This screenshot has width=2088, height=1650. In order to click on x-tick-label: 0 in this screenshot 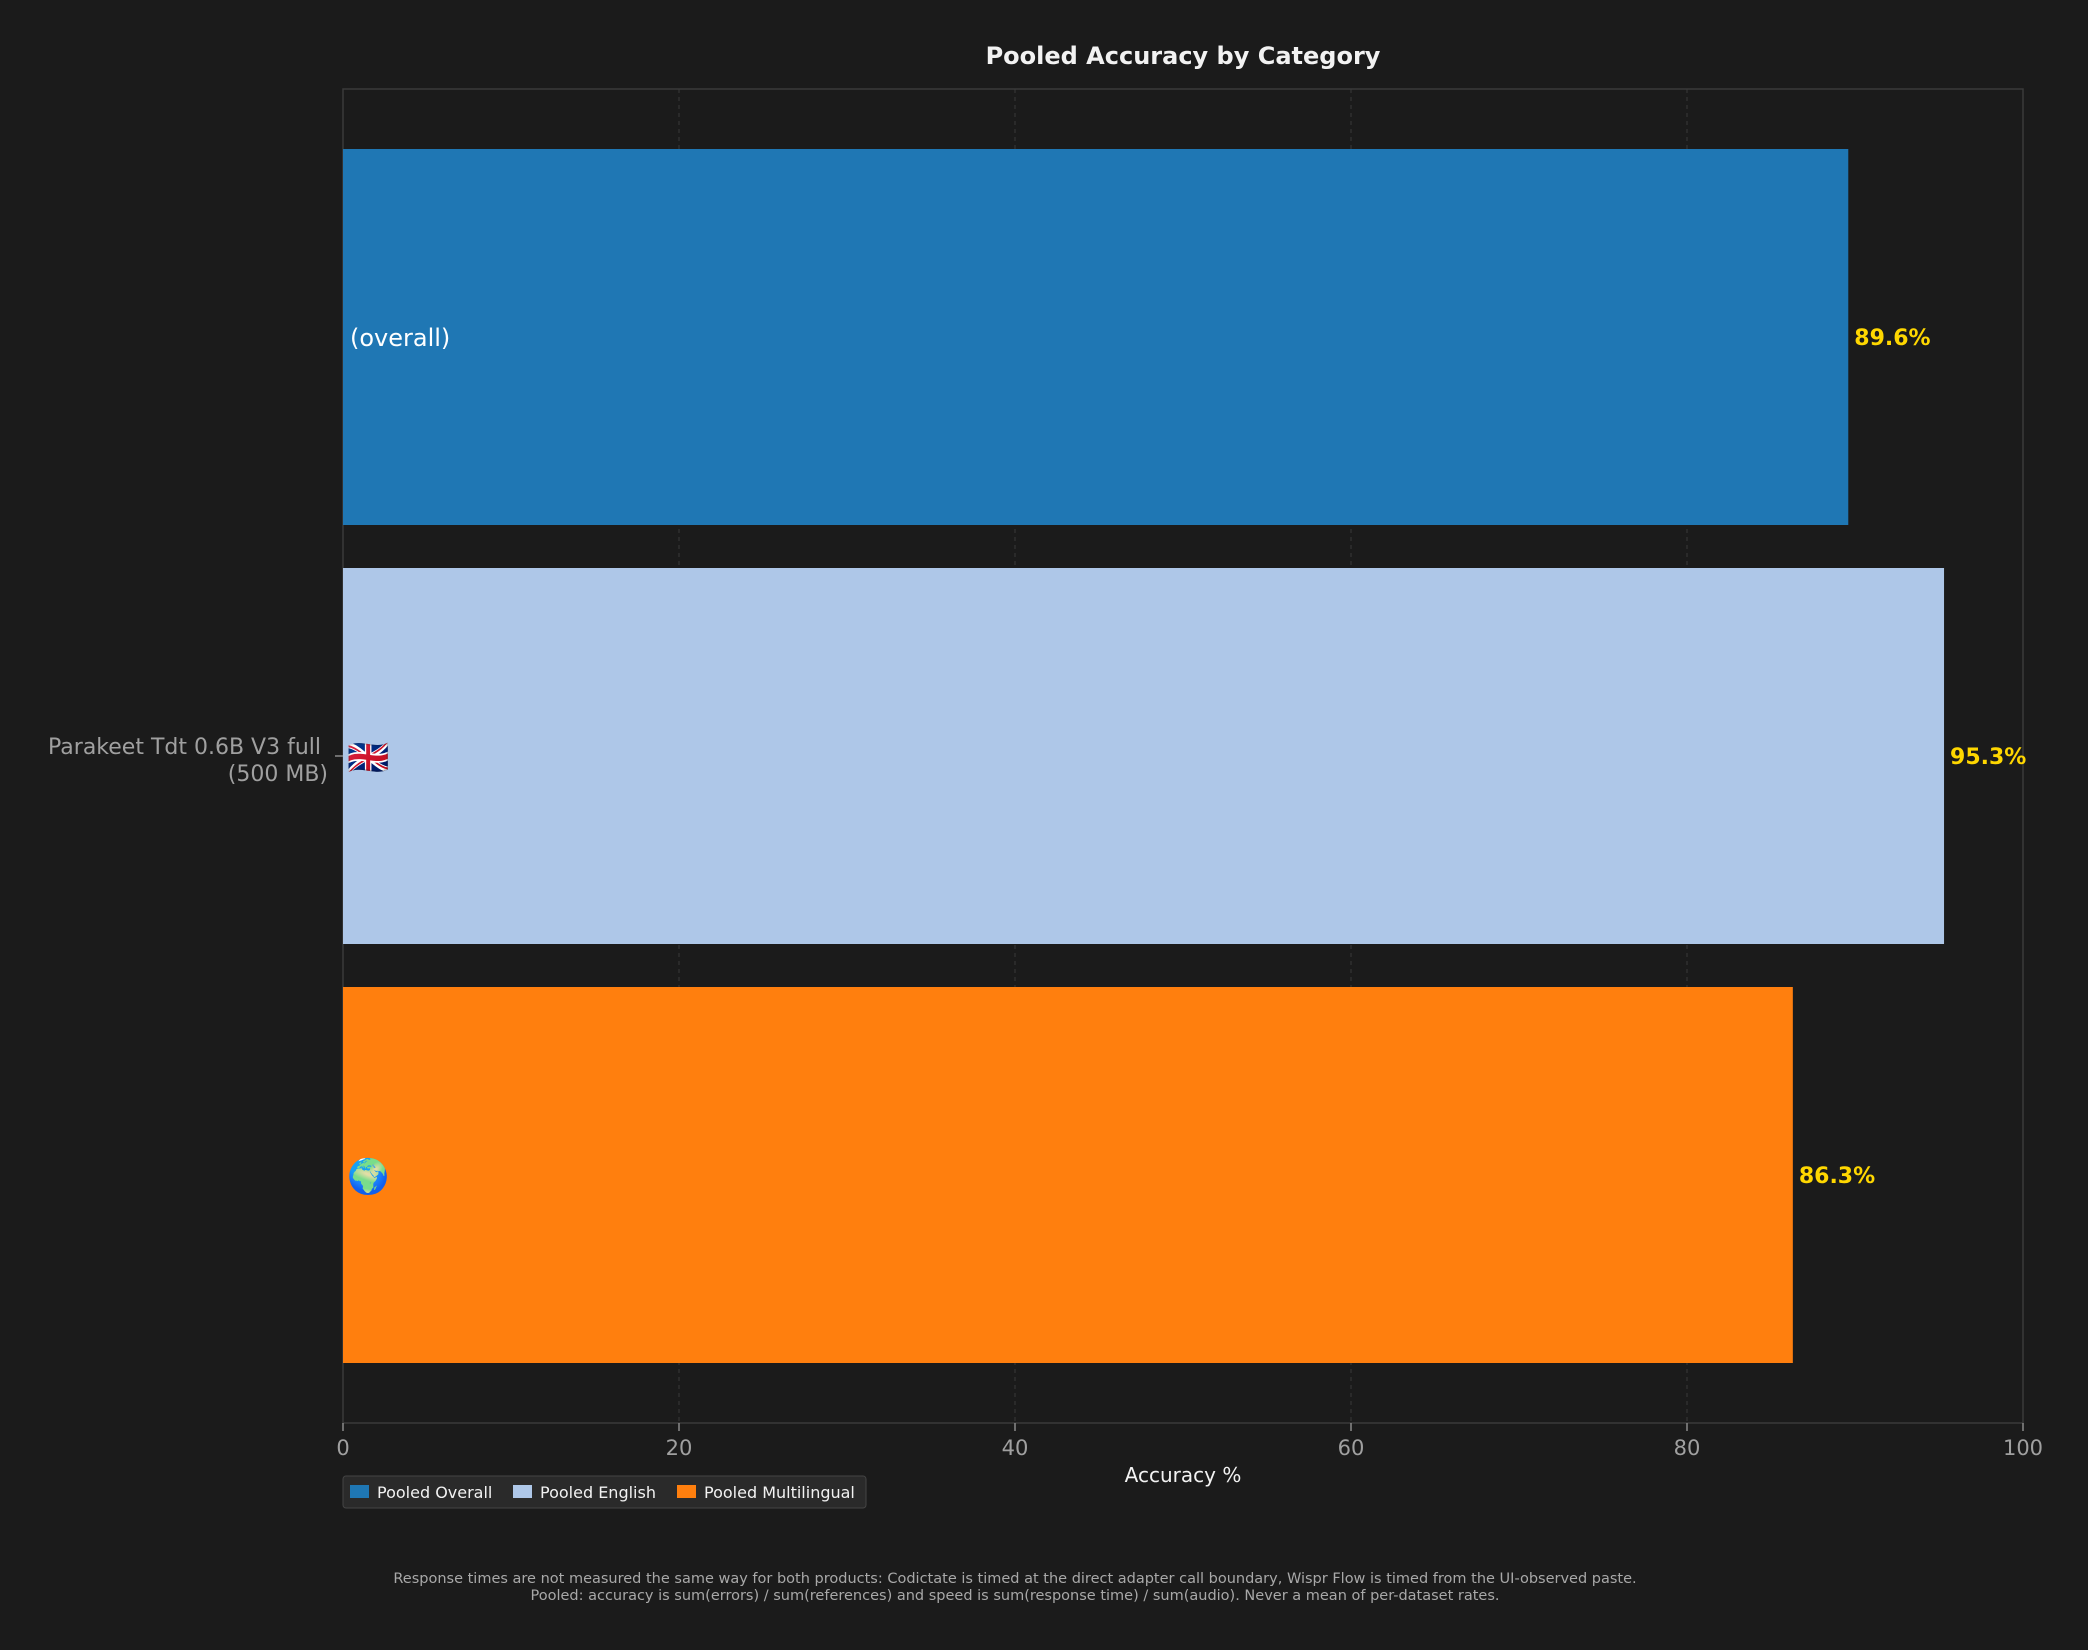, I will do `click(342, 1448)`.